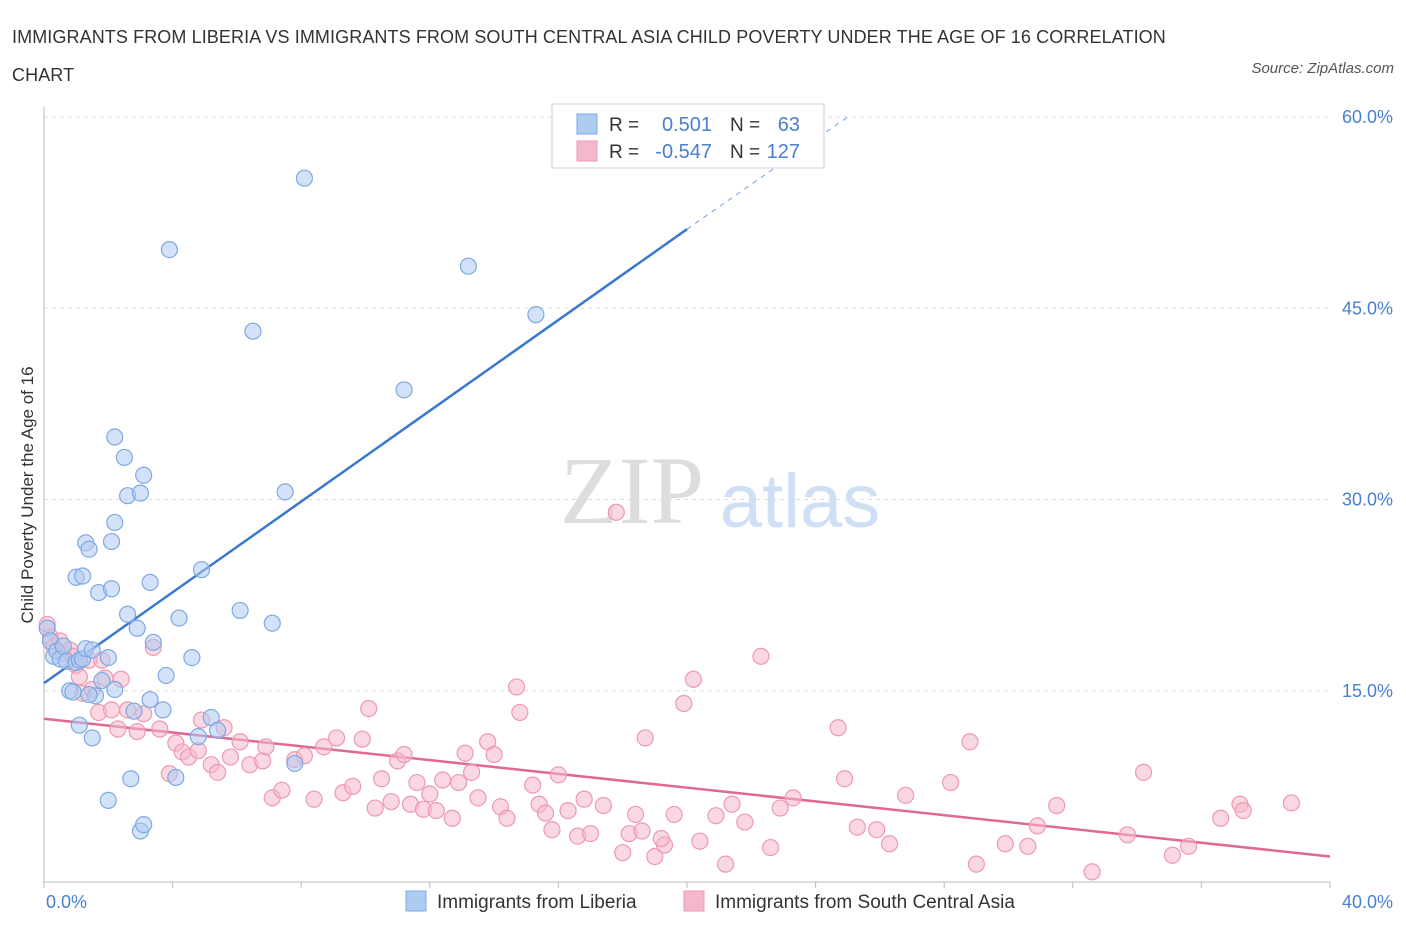 The height and width of the screenshot is (930, 1406). Describe the element at coordinates (1367, 500) in the screenshot. I see `y-tick-label: 30.0%` at that location.